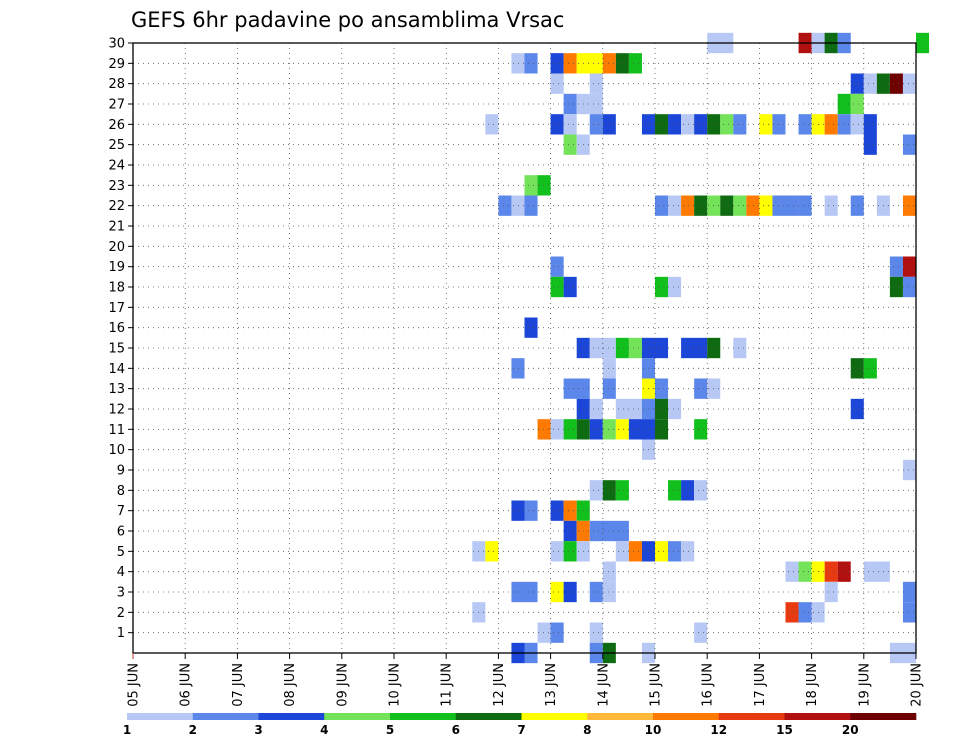 Image resolution: width=960 pixels, height=742 pixels. Describe the element at coordinates (121, 593) in the screenshot. I see `y-tick-label: 3` at that location.